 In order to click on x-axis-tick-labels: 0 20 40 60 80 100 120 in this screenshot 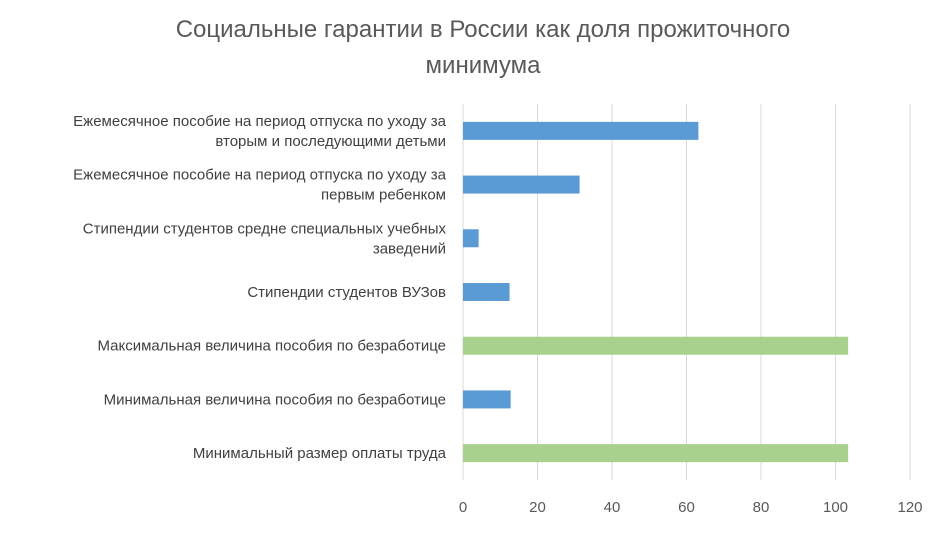, I will do `click(691, 507)`.